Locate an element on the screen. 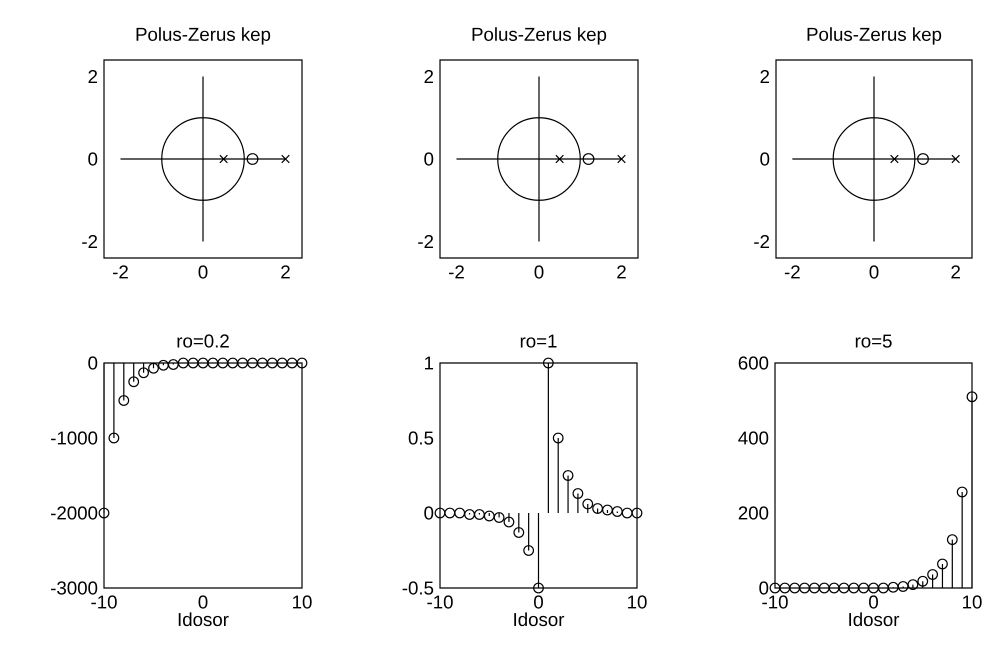 The height and width of the screenshot is (669, 992). y-tick-label: 600 is located at coordinates (753, 363).